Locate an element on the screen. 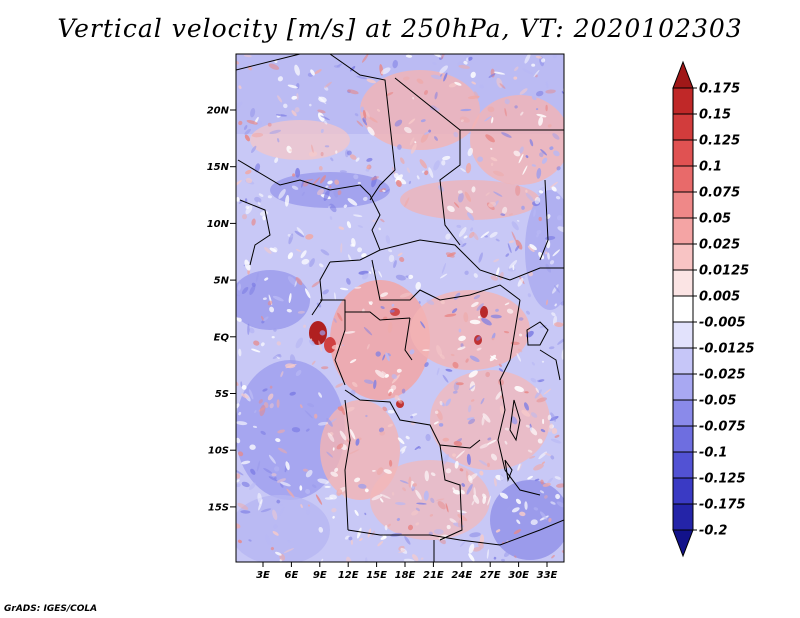 Image resolution: width=800 pixels, height=618 pixels. lon-tick-label: 3E is located at coordinates (263, 575).